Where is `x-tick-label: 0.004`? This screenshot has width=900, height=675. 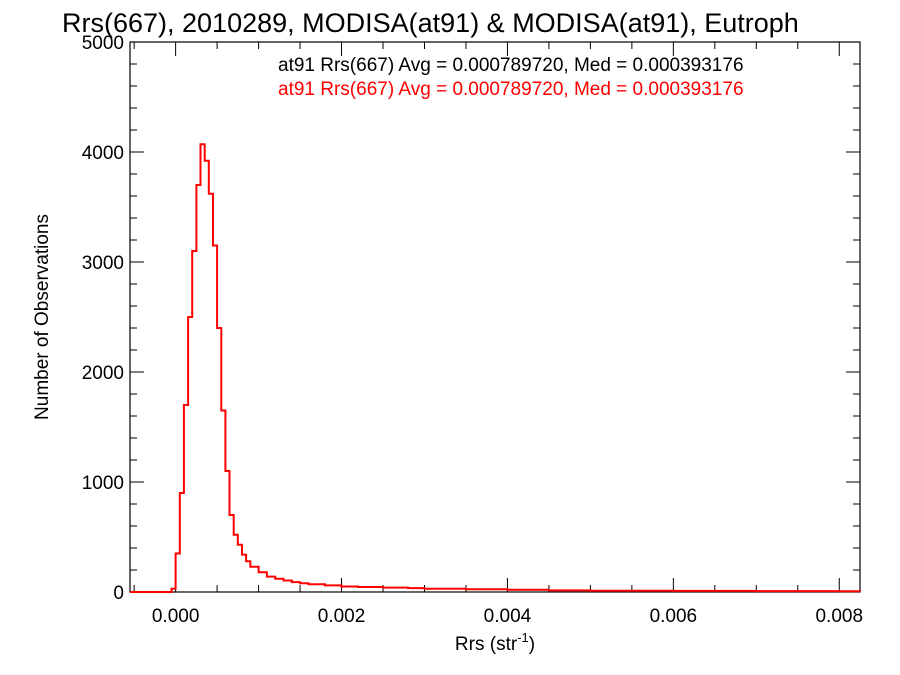
x-tick-label: 0.004 is located at coordinates (508, 616).